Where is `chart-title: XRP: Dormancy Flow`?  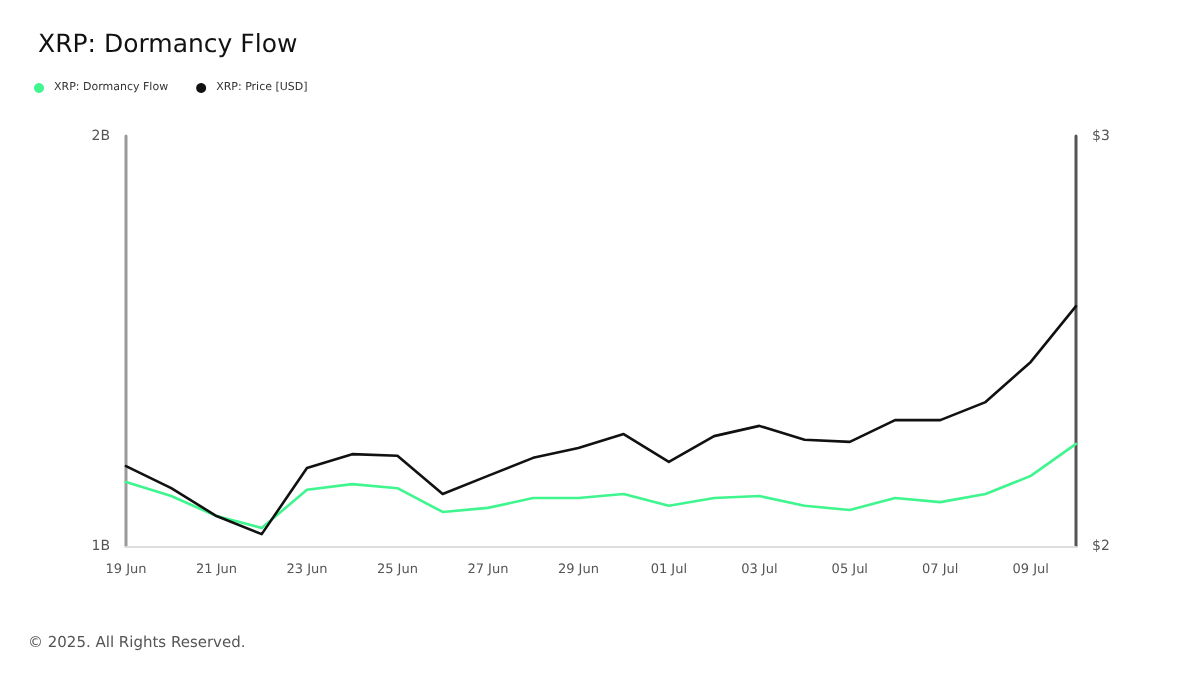 chart-title: XRP: Dormancy Flow is located at coordinates (168, 43).